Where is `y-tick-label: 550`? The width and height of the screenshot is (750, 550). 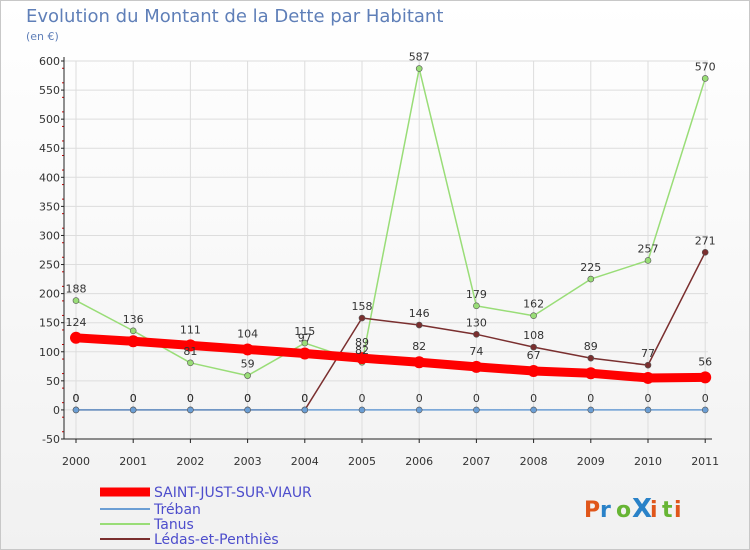
y-tick-label: 550 is located at coordinates (49, 90).